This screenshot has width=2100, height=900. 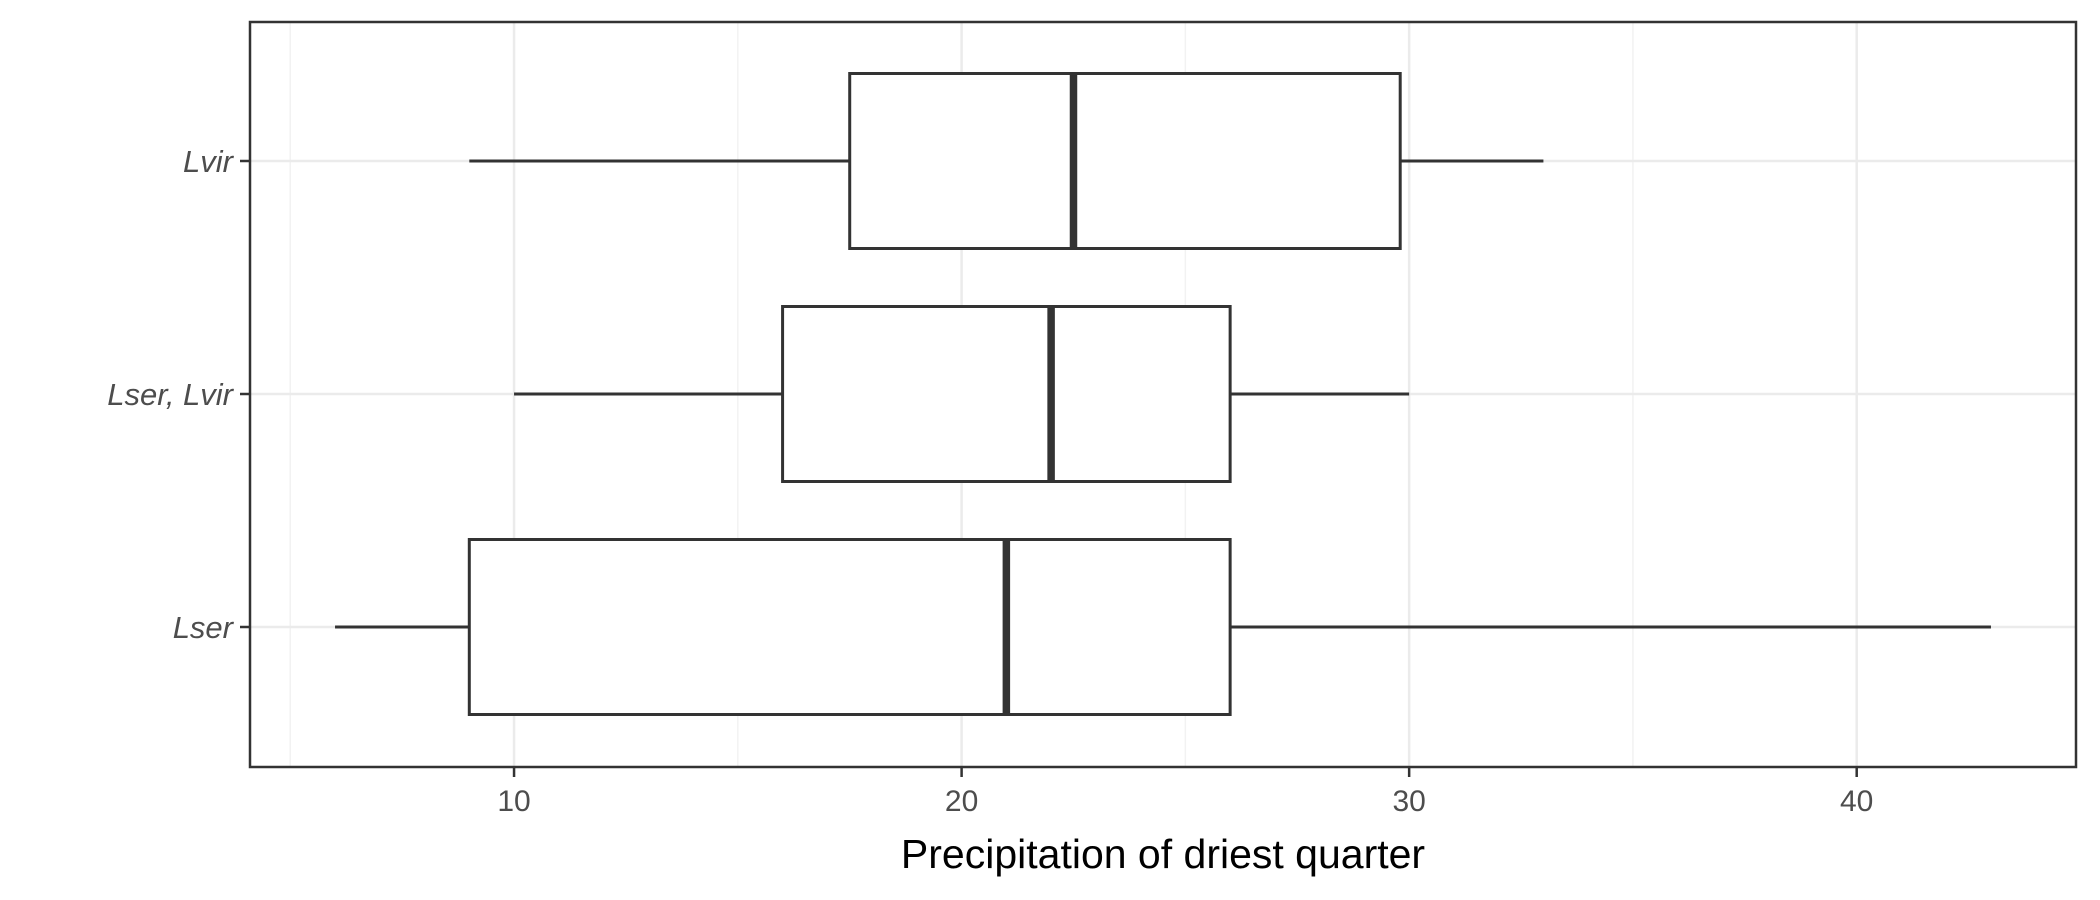 I want to click on y-tick-label: Lser, so click(x=204, y=627).